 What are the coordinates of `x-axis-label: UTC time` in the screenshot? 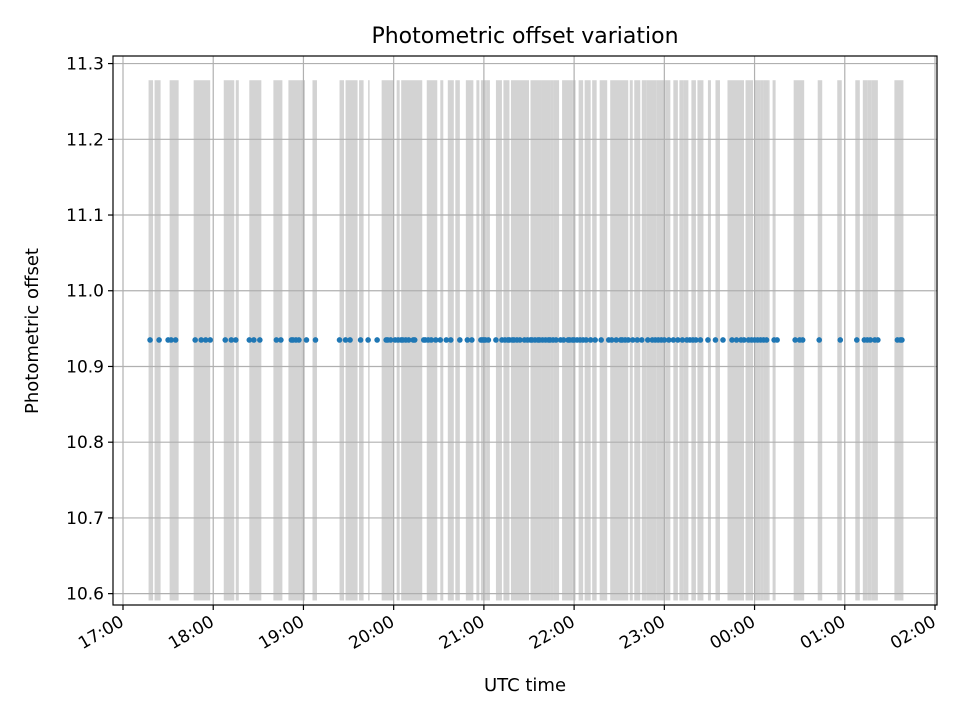 It's located at (525, 685).